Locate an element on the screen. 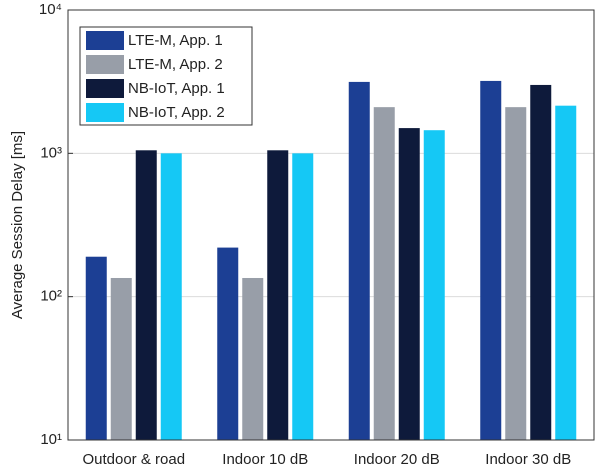 This screenshot has height=472, width=603. legend-label: LTE-M, App. 2 is located at coordinates (175, 64).